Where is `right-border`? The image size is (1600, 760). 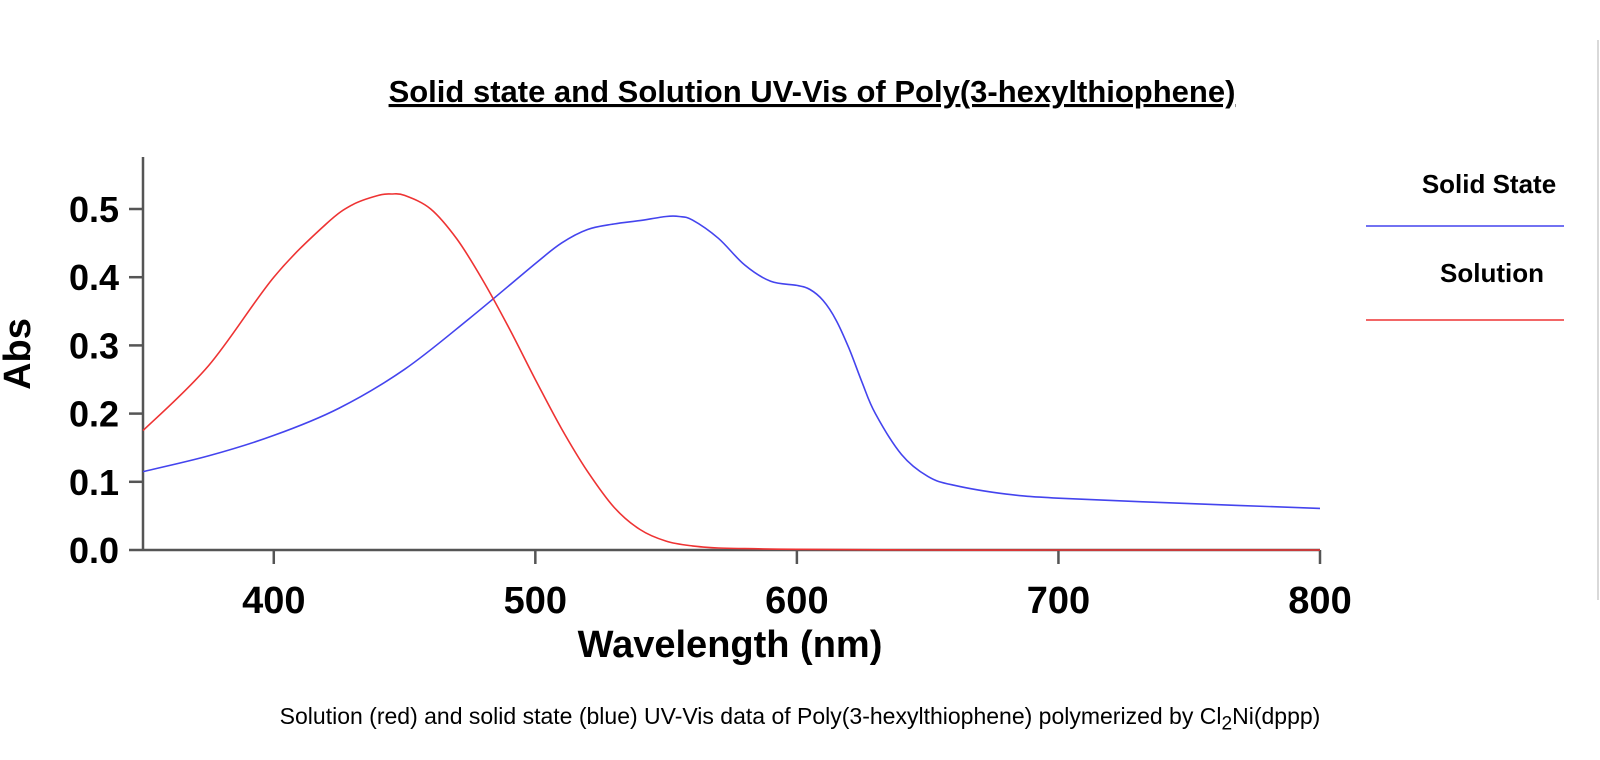 right-border is located at coordinates (1598, 320).